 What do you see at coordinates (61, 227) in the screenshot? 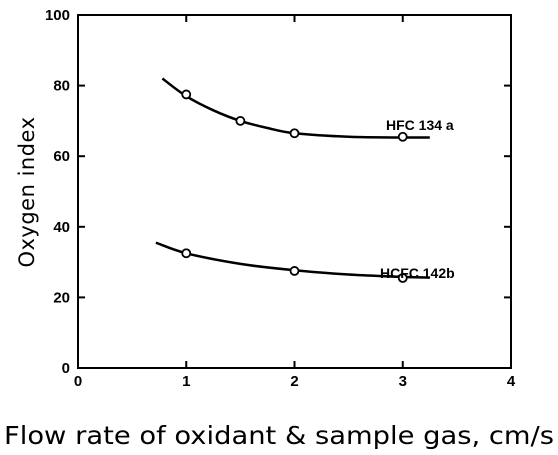
I see `y-tick-label: 40` at bounding box center [61, 227].